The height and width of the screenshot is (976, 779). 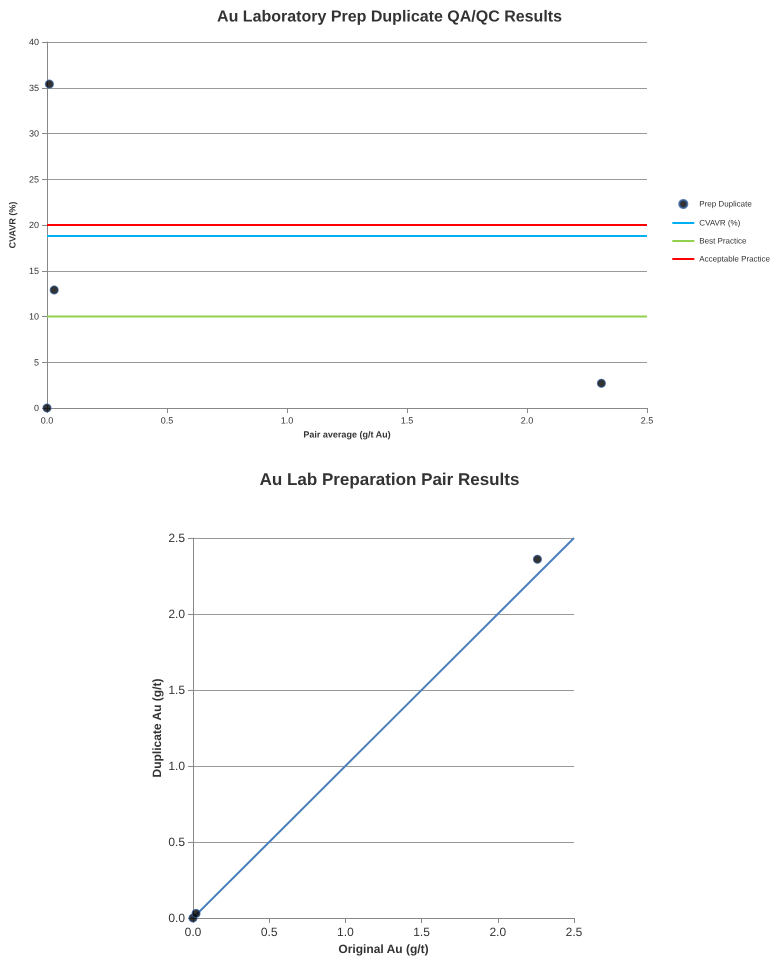 What do you see at coordinates (157, 728) in the screenshot?
I see `y-axis-title: Duplicate Au (g/t)` at bounding box center [157, 728].